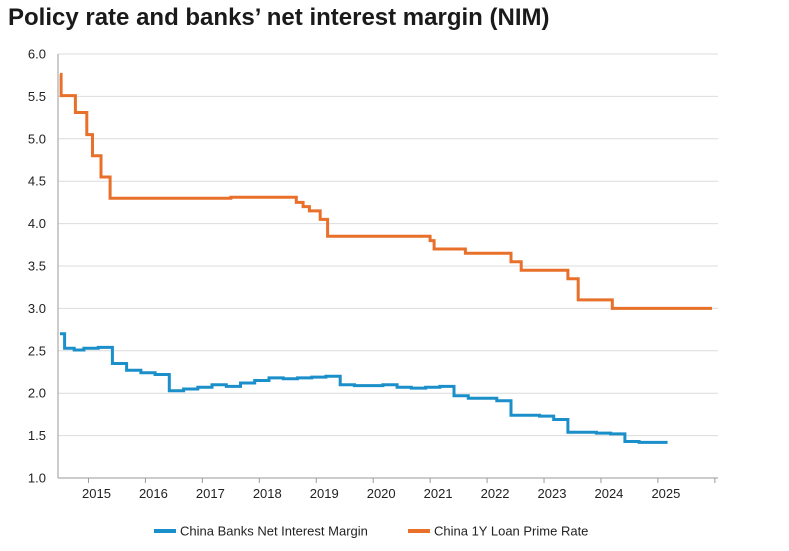 This screenshot has width=789, height=551. Describe the element at coordinates (37, 350) in the screenshot. I see `y-tick-label: 2.5` at that location.